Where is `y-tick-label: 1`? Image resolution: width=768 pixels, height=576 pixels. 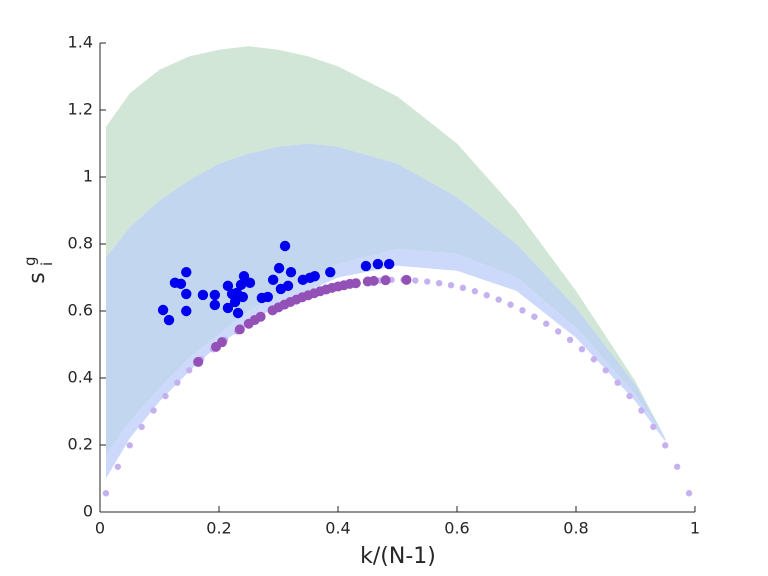
y-tick-label: 1 is located at coordinates (88, 176).